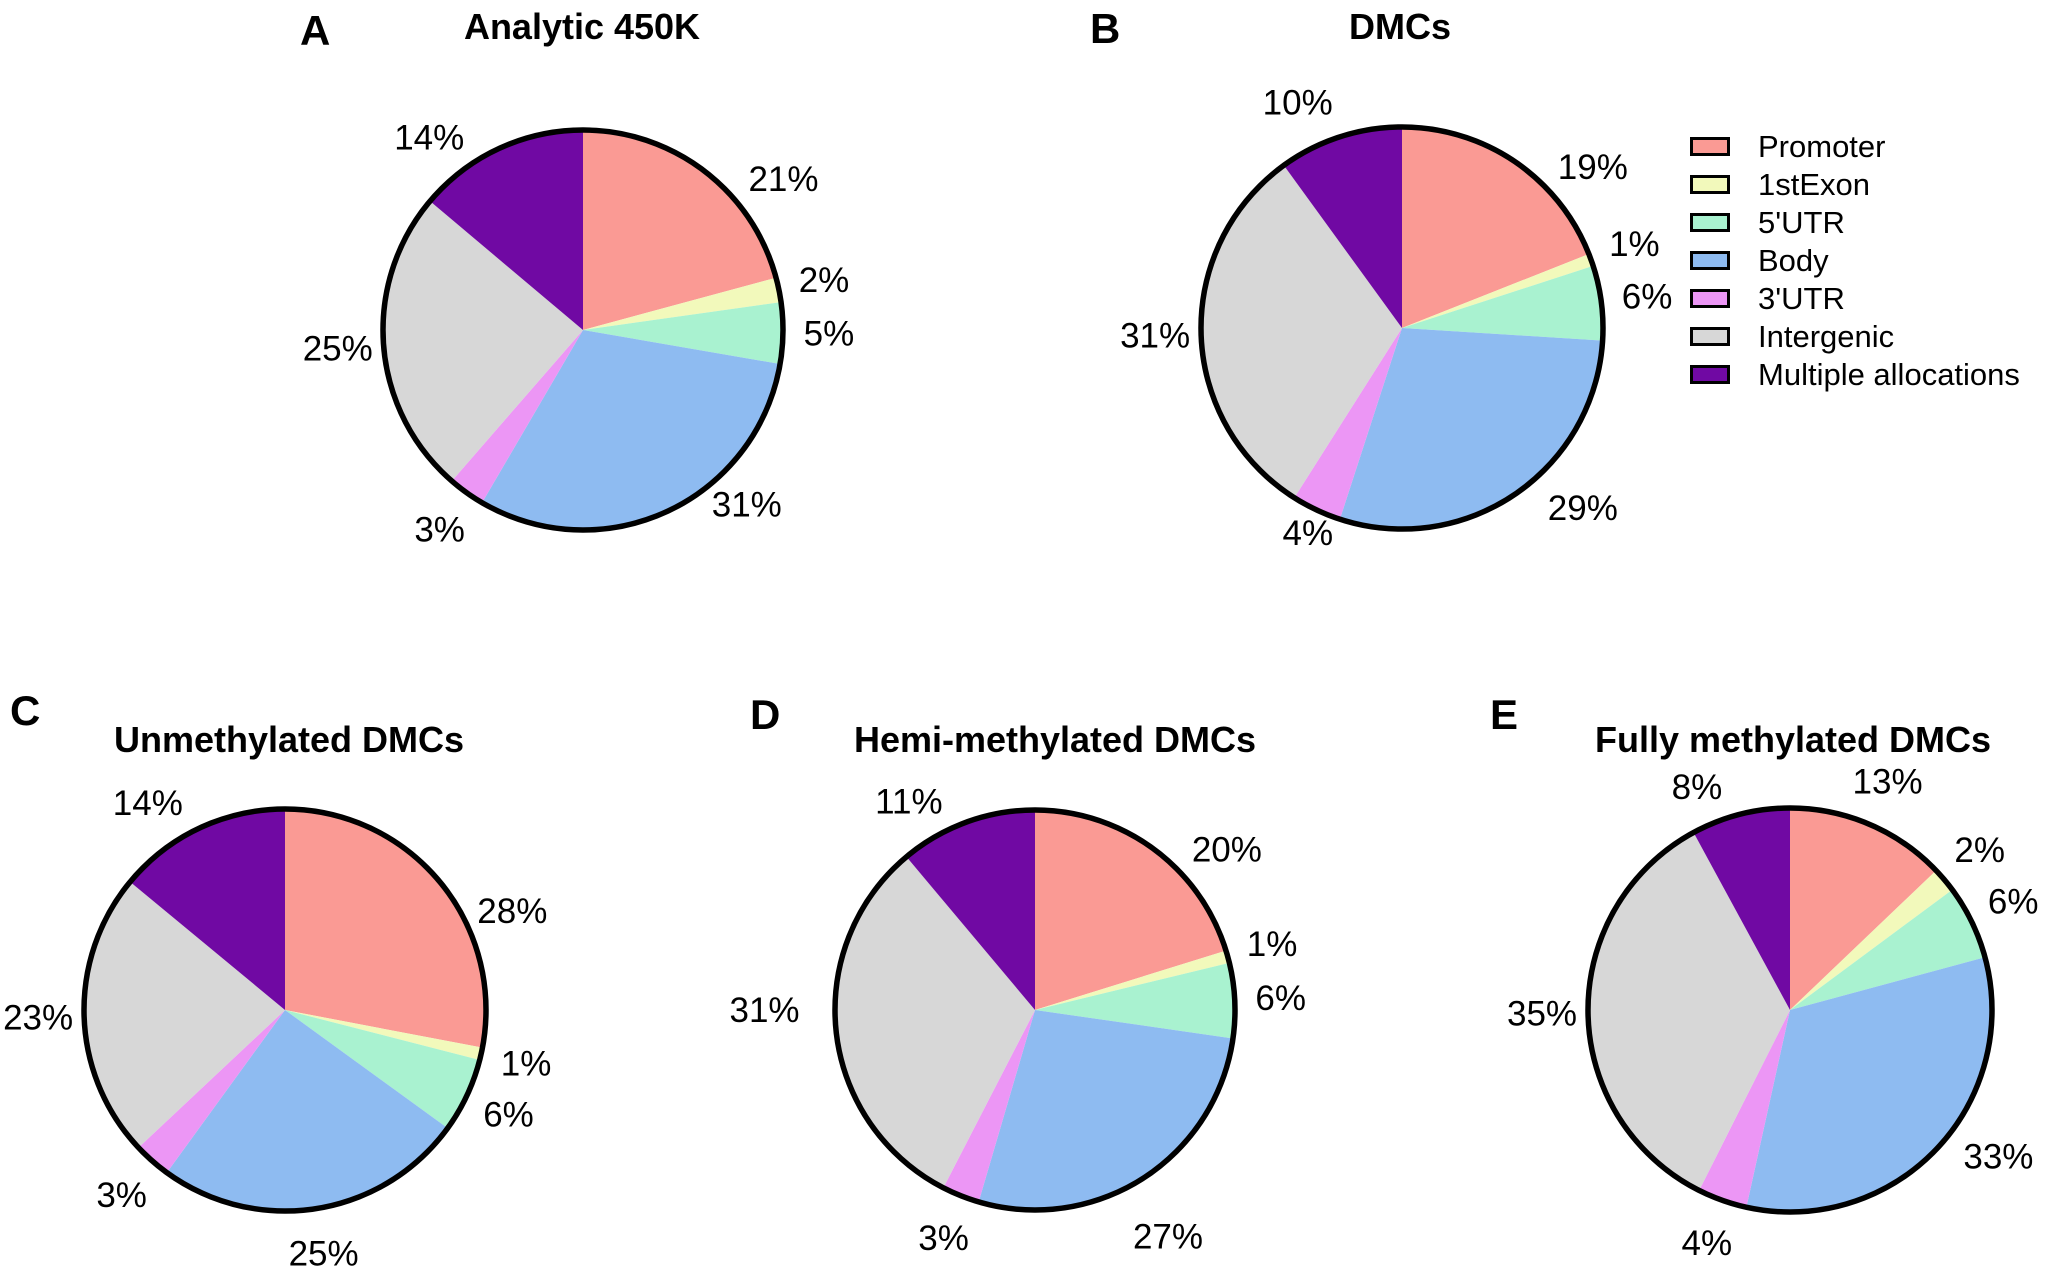  Describe the element at coordinates (1801, 298) in the screenshot. I see `legend-label-3utr: 3'UTR` at that location.